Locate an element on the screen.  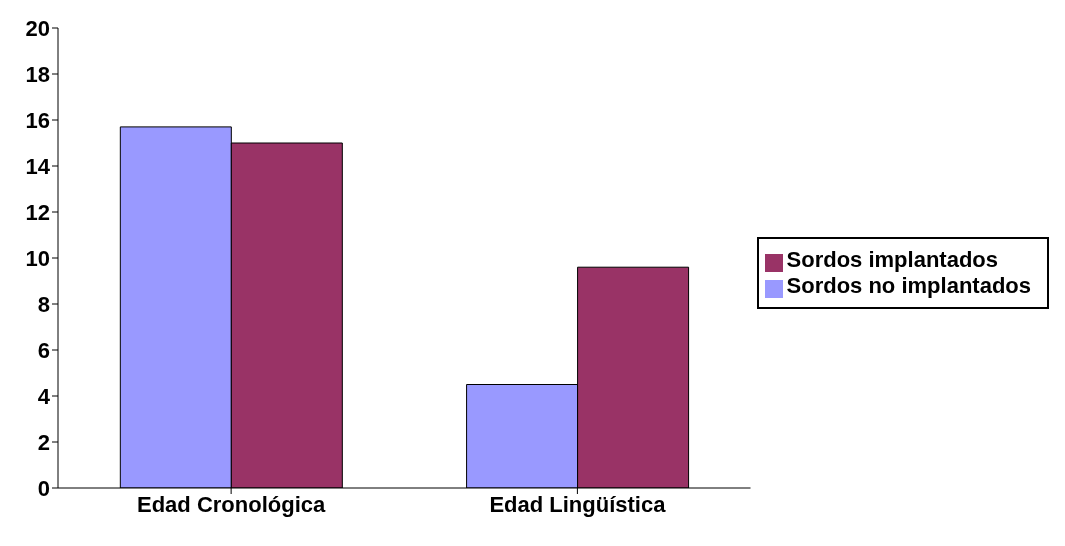
y-tick-label: 12 is located at coordinates (37, 212).